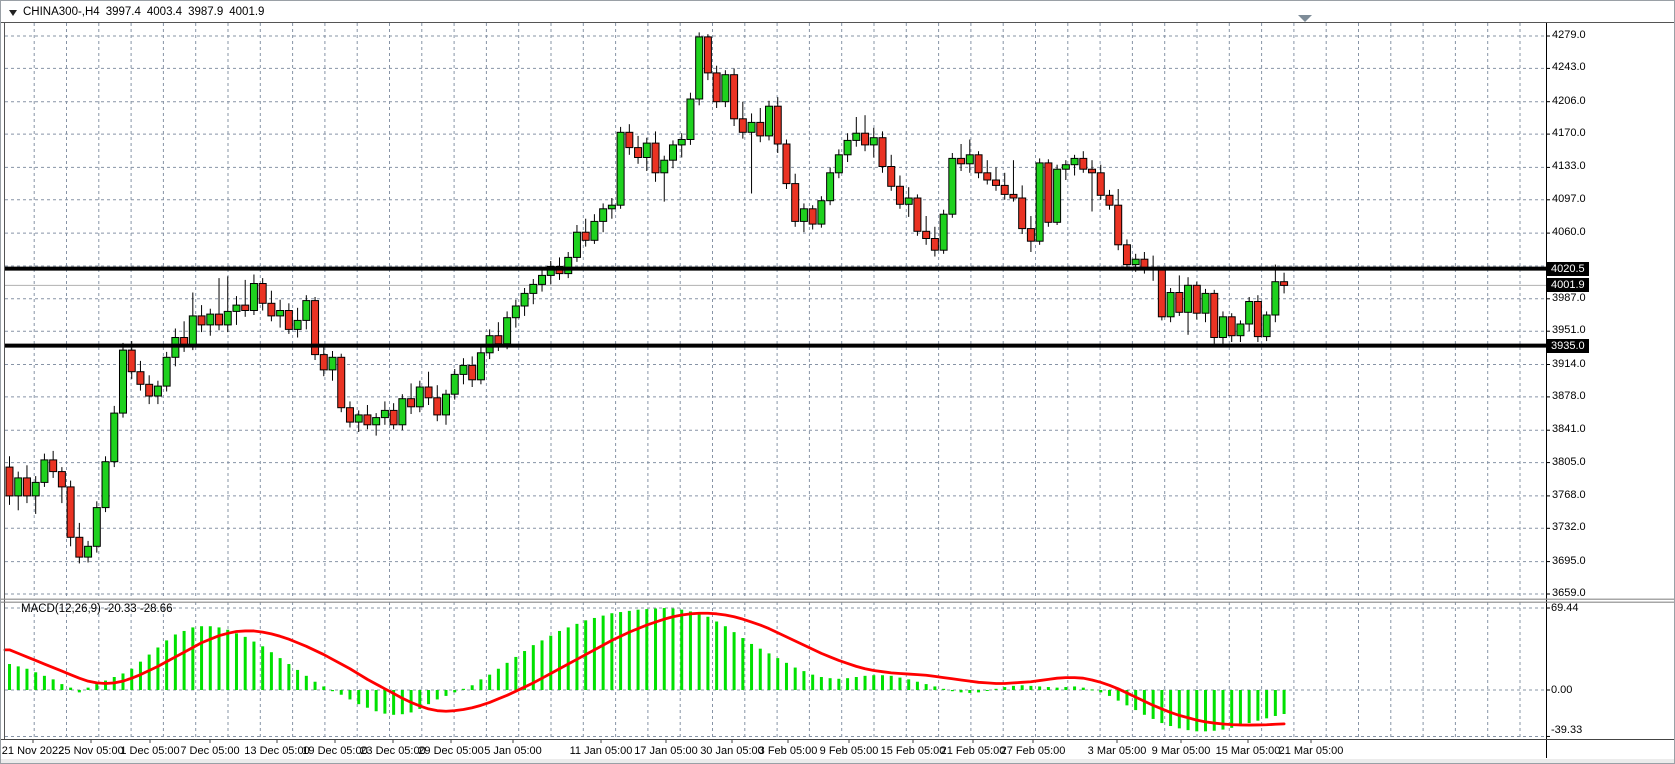 The image size is (1675, 764). What do you see at coordinates (666, 751) in the screenshot?
I see `time-axis-label: 17 Jan 05:00` at bounding box center [666, 751].